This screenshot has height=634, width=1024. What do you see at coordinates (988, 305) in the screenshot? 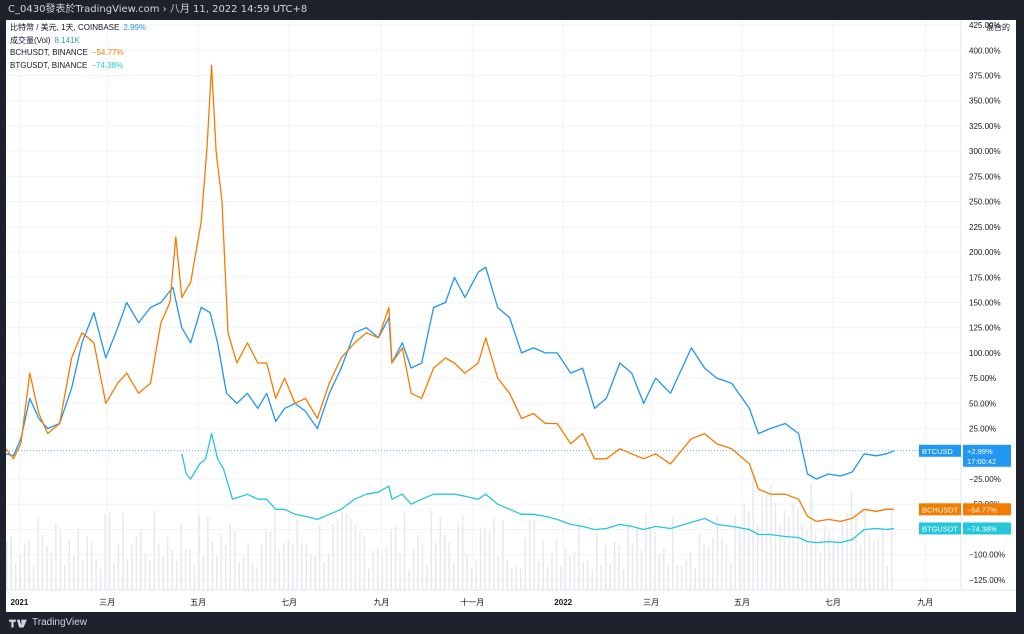
I see `price-scale` at bounding box center [988, 305].